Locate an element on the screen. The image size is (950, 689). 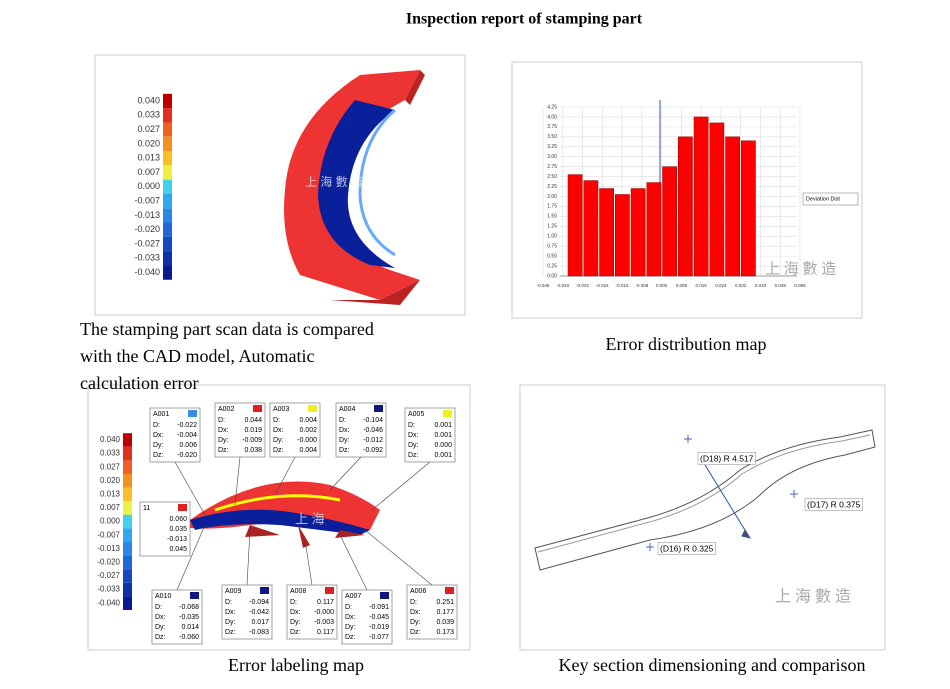
y-tick-label: 3.00 is located at coordinates (552, 157).